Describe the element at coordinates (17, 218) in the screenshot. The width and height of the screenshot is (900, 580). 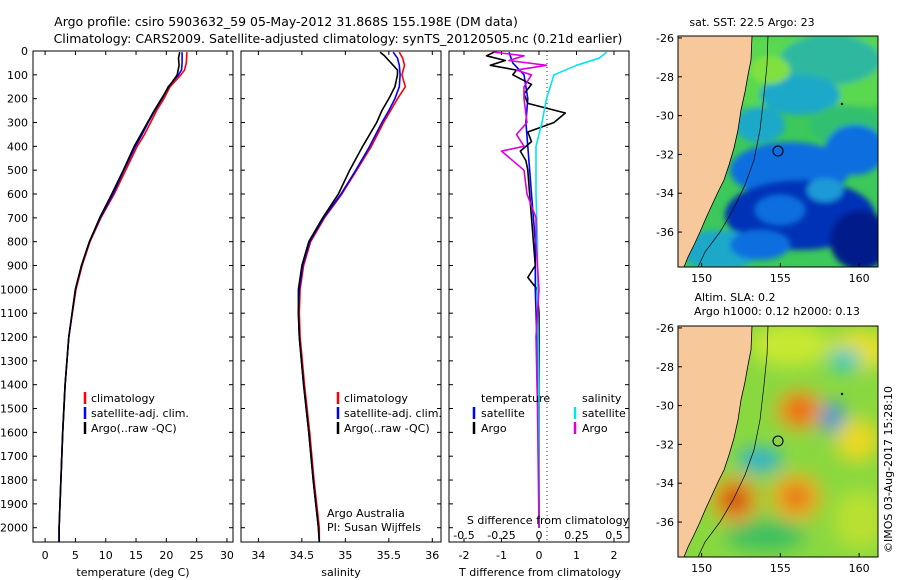
I see `depth-tick-label: 700` at that location.